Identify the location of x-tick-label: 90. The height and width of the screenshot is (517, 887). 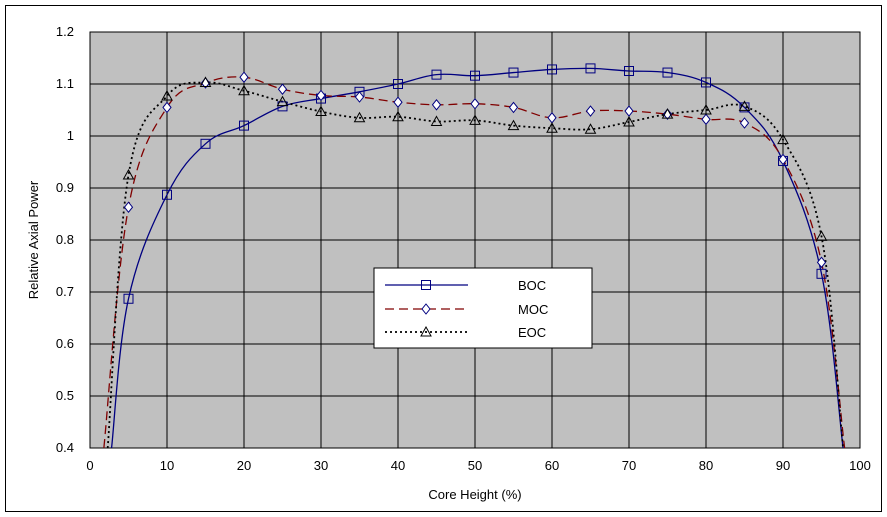
(783, 465).